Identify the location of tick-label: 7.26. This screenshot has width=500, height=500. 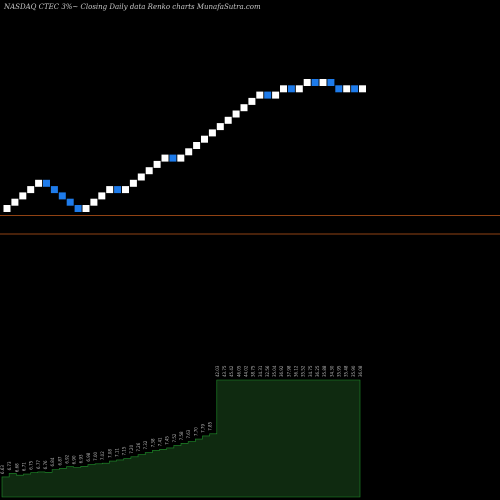
(138, 446).